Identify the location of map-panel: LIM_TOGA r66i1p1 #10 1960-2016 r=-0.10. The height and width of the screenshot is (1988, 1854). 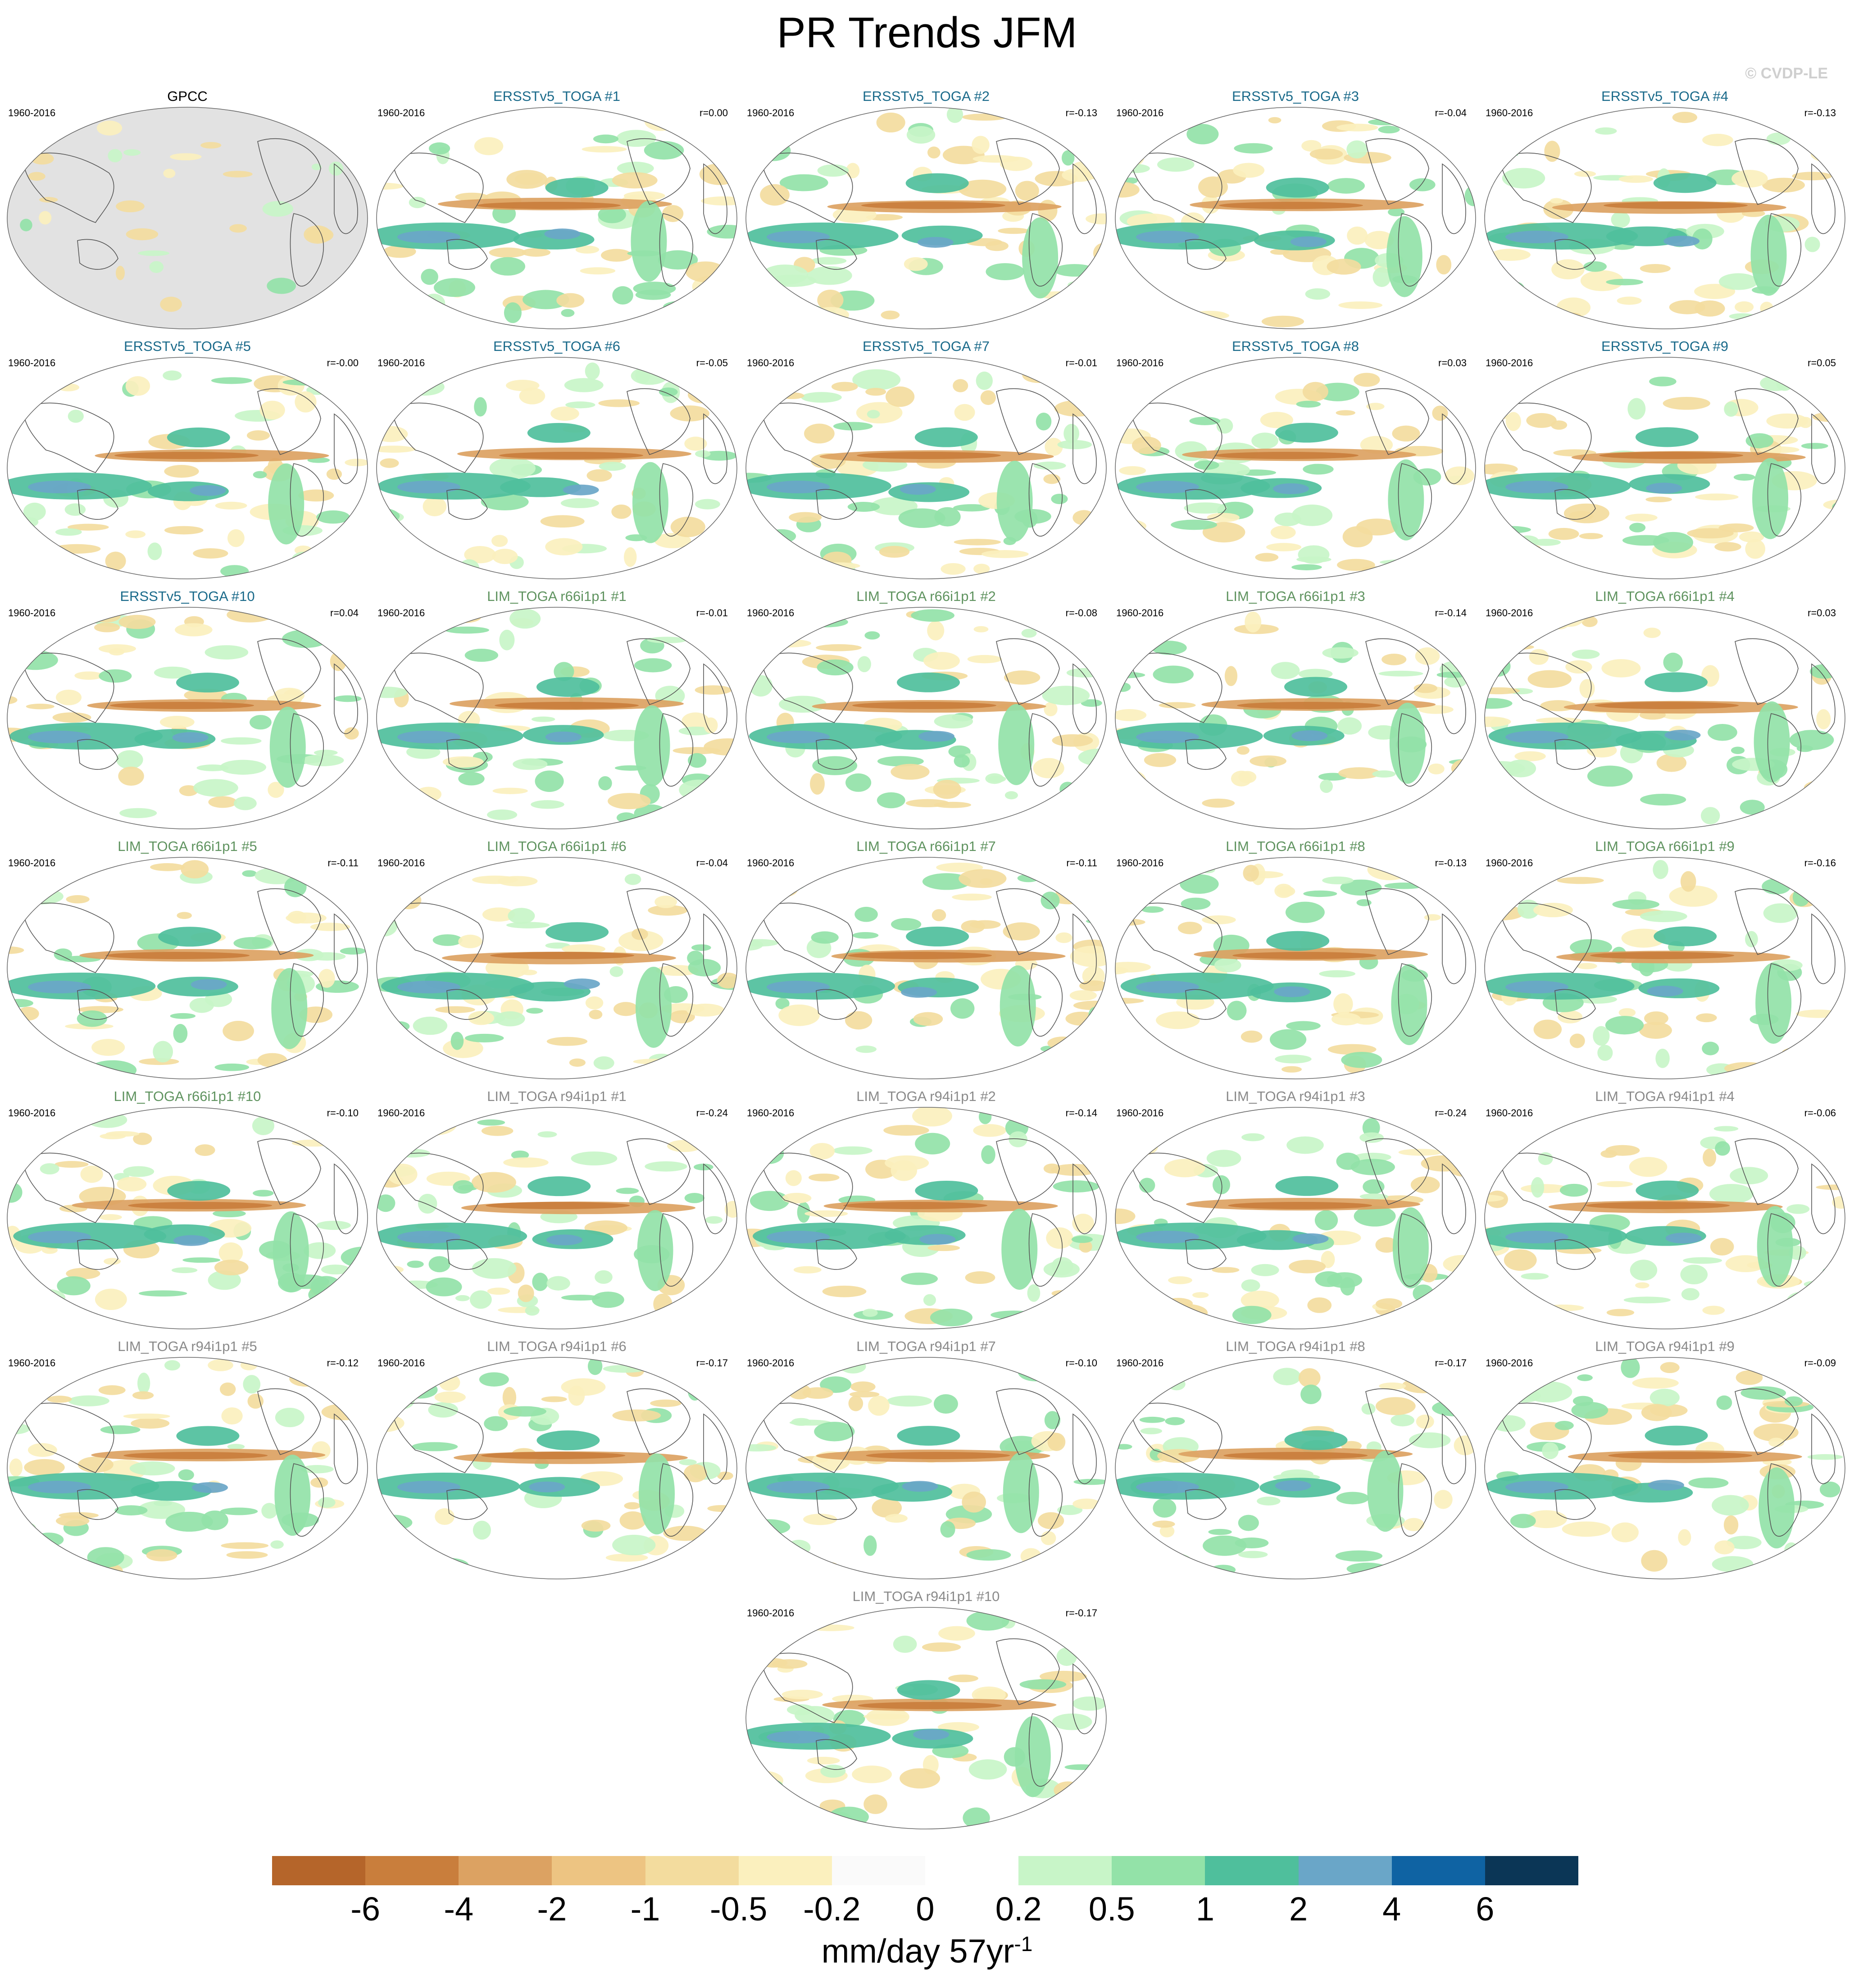
(187, 1210).